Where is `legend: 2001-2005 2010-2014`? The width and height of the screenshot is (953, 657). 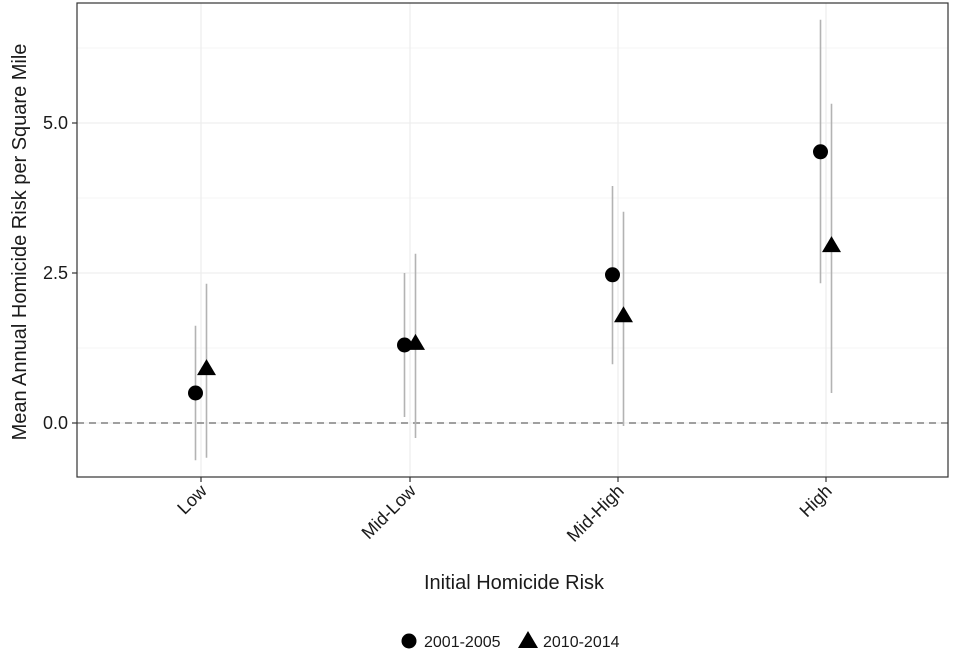
legend: 2001-2005 2010-2014 is located at coordinates (510, 641).